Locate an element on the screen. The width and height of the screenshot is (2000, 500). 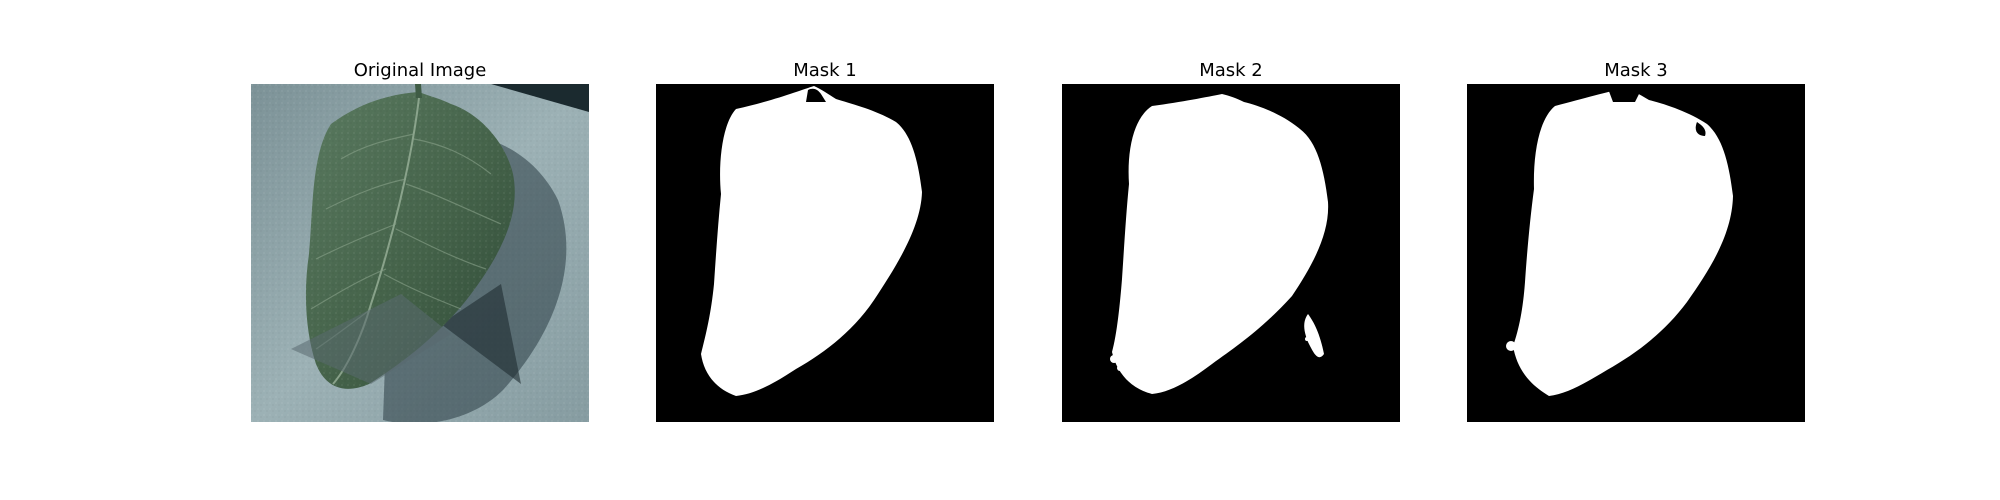
panel-mask-1: Mask 1 is located at coordinates (825, 240).